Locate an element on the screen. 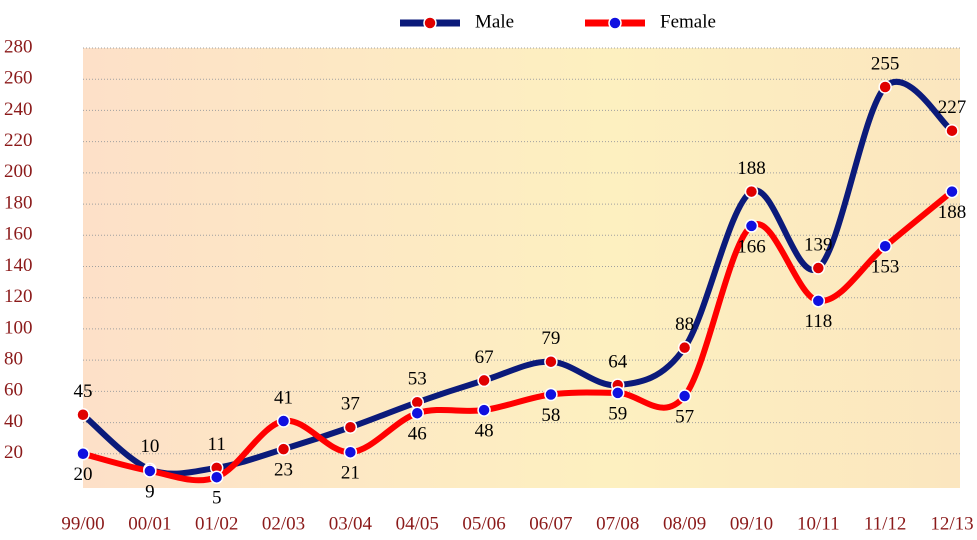 Image resolution: width=977 pixels, height=540 pixels. data-label: 21 is located at coordinates (350, 473).